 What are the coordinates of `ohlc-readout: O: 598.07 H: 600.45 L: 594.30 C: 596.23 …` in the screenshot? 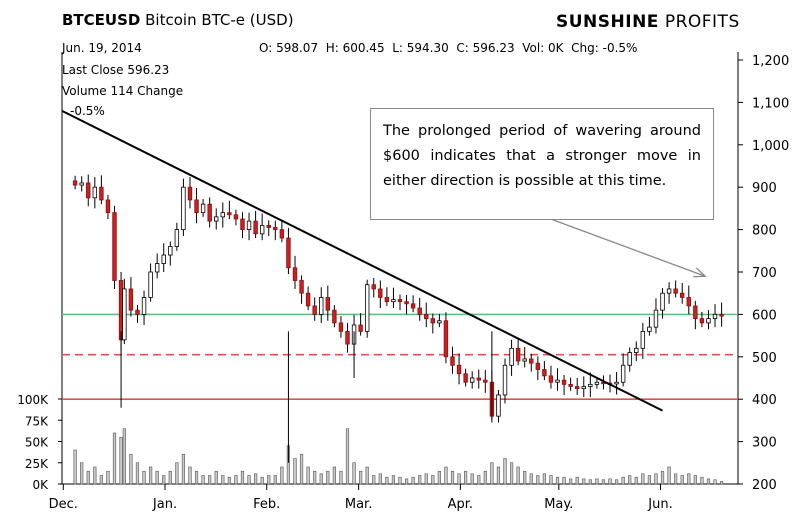 It's located at (448, 48).